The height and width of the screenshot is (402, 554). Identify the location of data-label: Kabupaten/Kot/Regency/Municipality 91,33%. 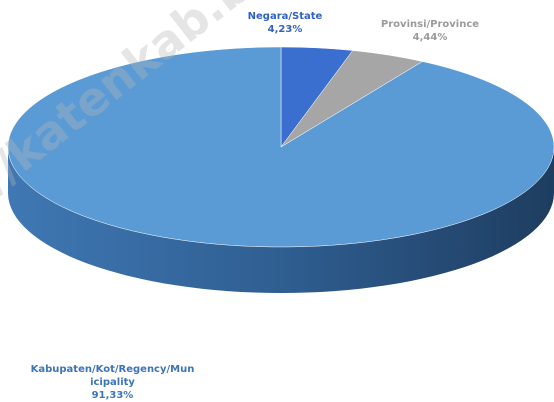
(112, 382).